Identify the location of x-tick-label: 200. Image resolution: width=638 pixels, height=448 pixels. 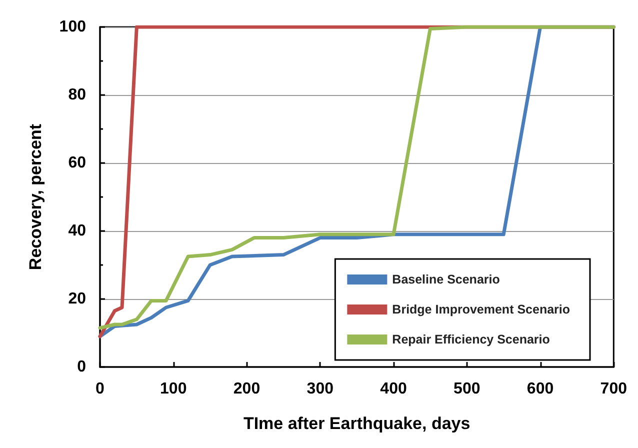
(246, 389).